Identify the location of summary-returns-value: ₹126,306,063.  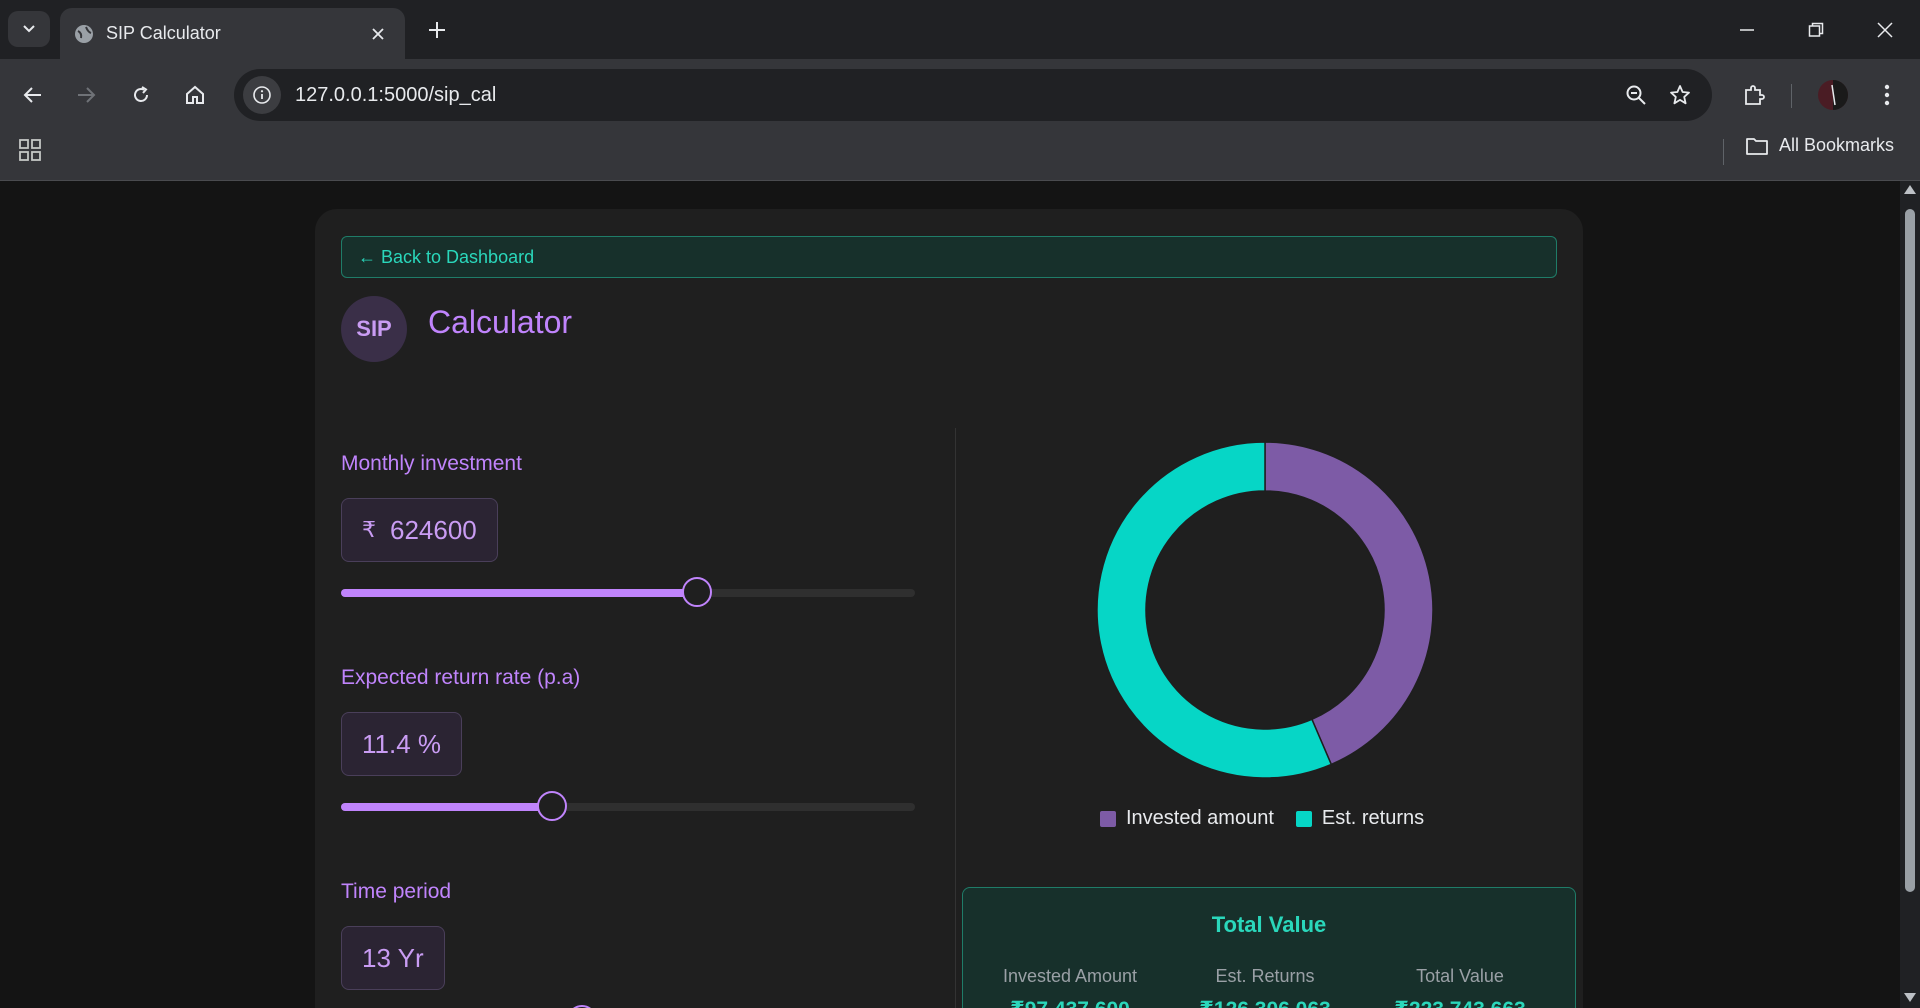
(1265, 1002).